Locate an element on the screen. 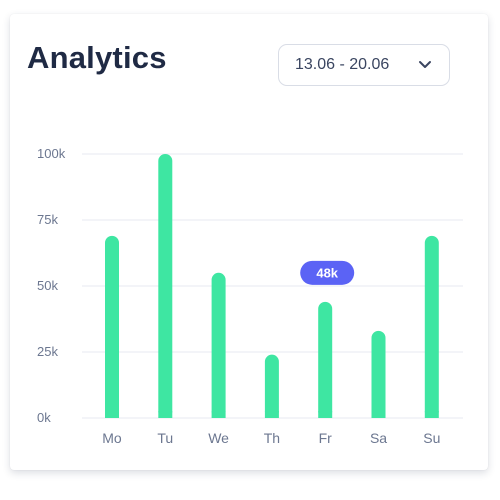  bar-we is located at coordinates (218, 345).